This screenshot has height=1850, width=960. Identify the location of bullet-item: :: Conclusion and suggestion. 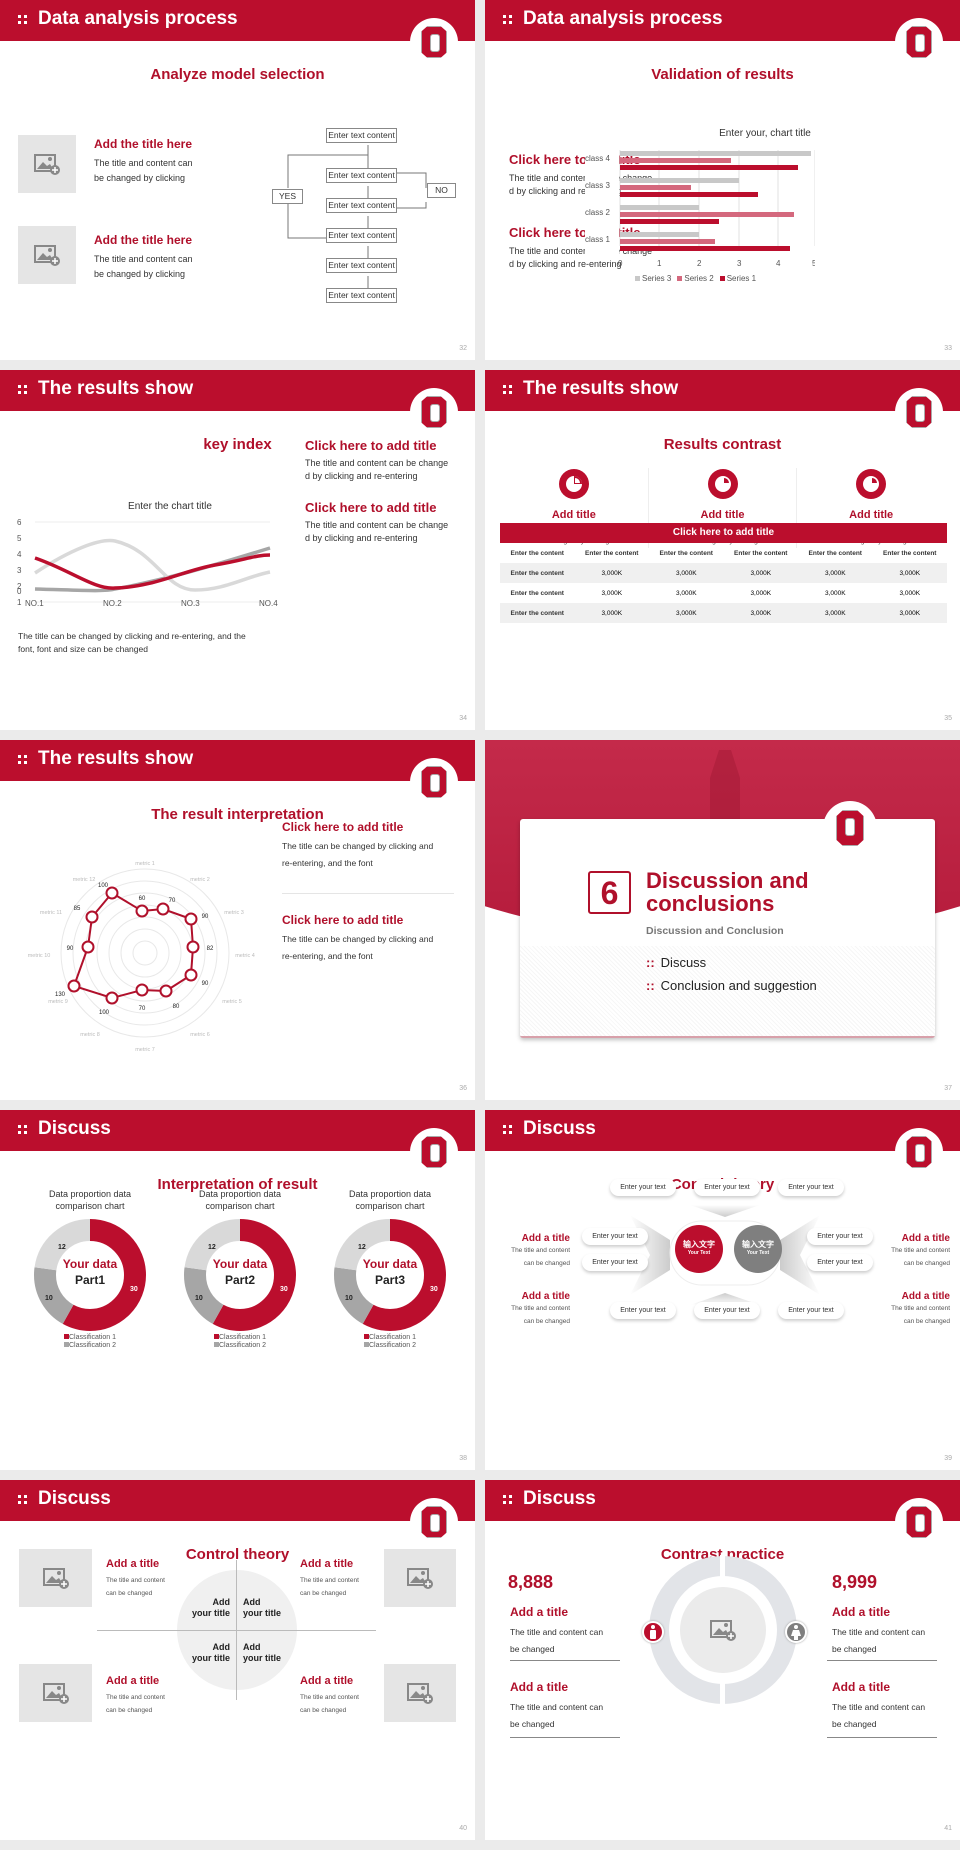
(731, 985).